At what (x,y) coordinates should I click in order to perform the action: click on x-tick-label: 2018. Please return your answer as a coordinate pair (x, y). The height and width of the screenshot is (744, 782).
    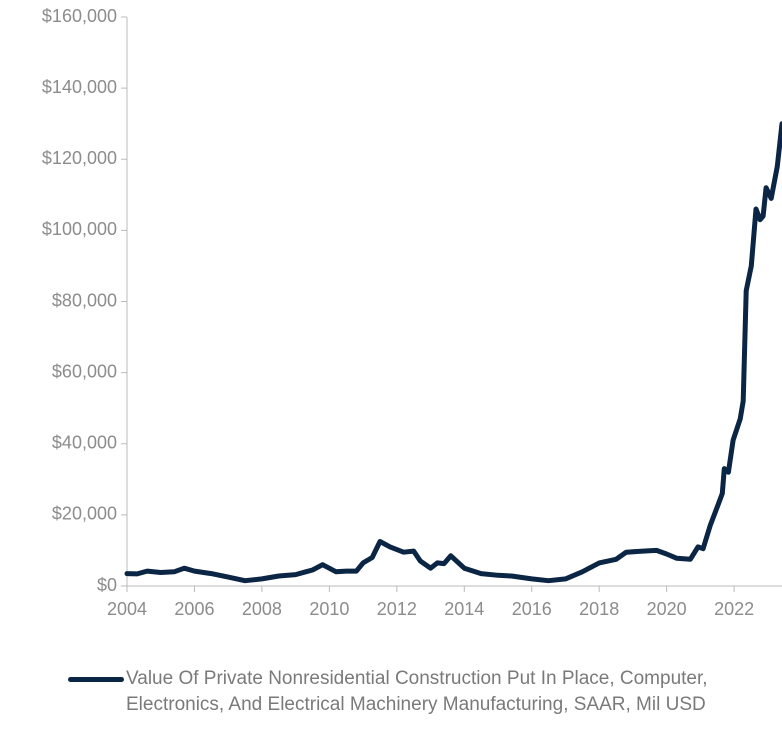
    Looking at the image, I should click on (599, 609).